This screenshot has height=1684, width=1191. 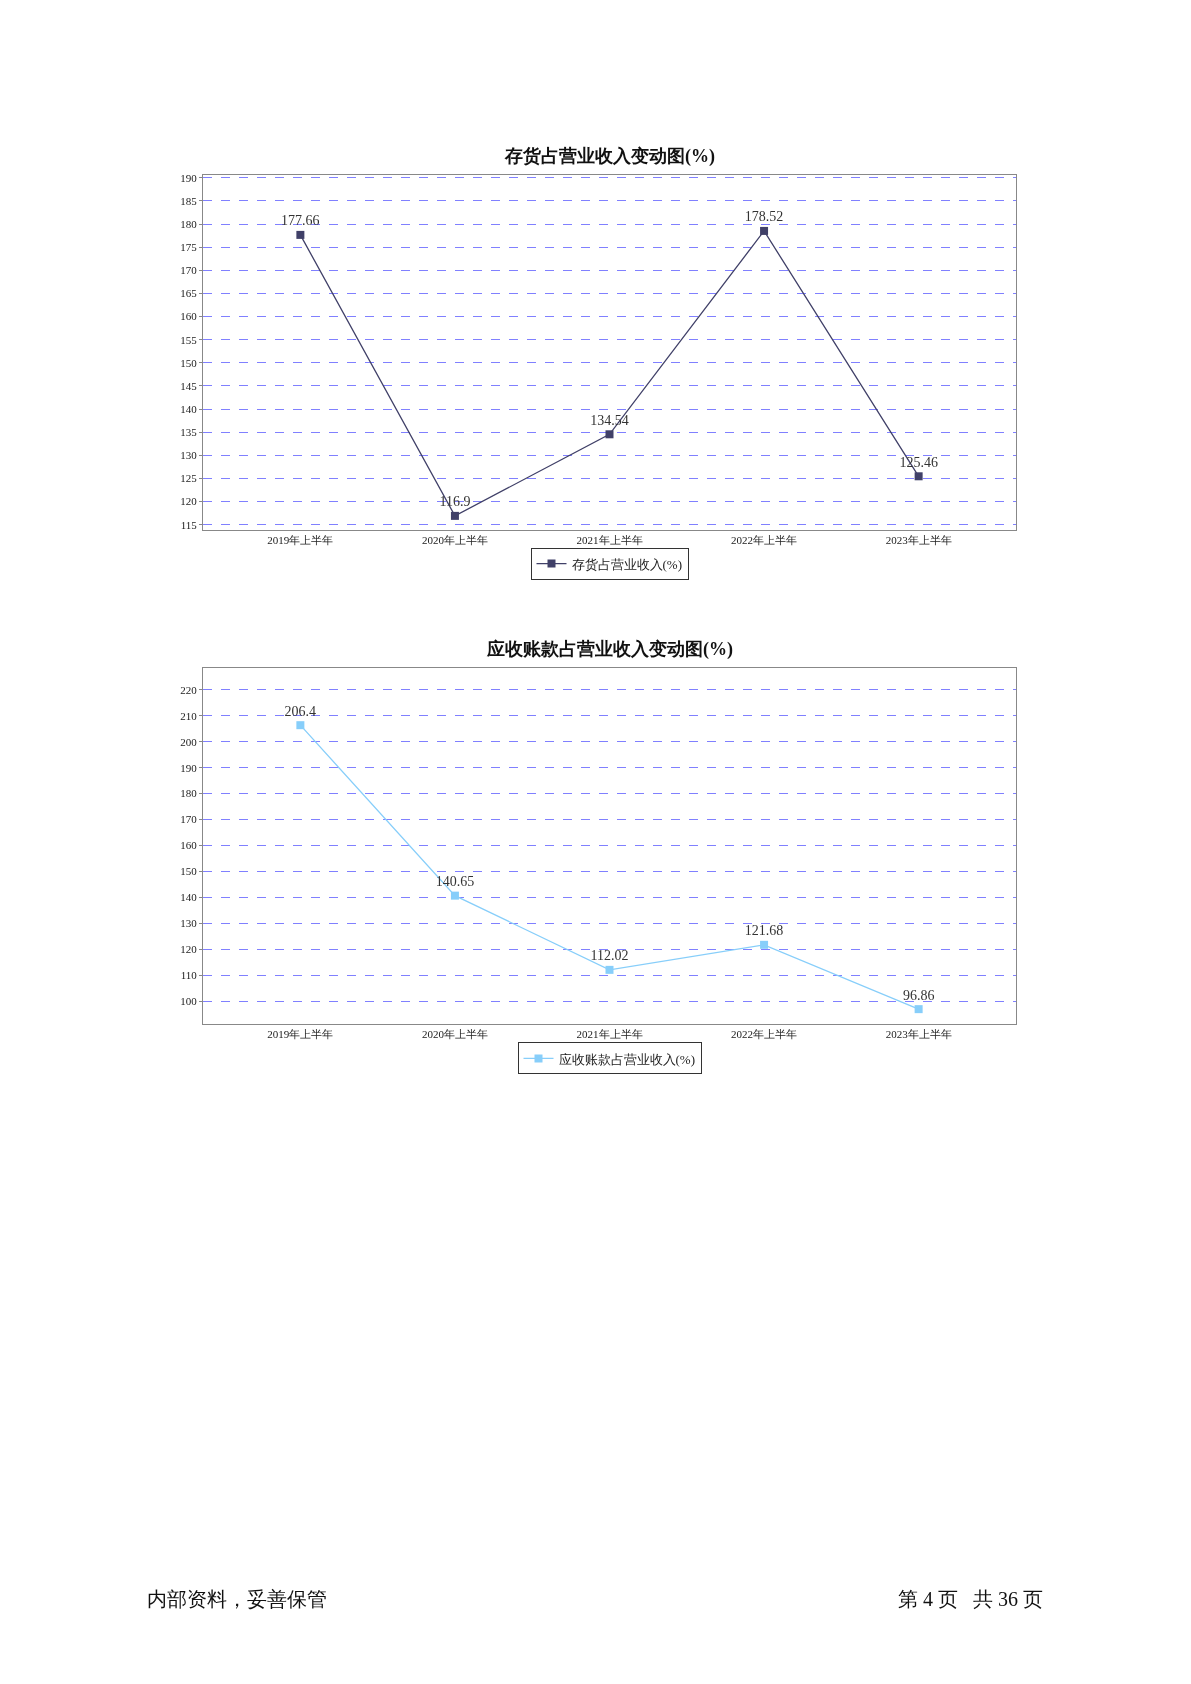 I want to click on data-label: 206.4, so click(x=300, y=711).